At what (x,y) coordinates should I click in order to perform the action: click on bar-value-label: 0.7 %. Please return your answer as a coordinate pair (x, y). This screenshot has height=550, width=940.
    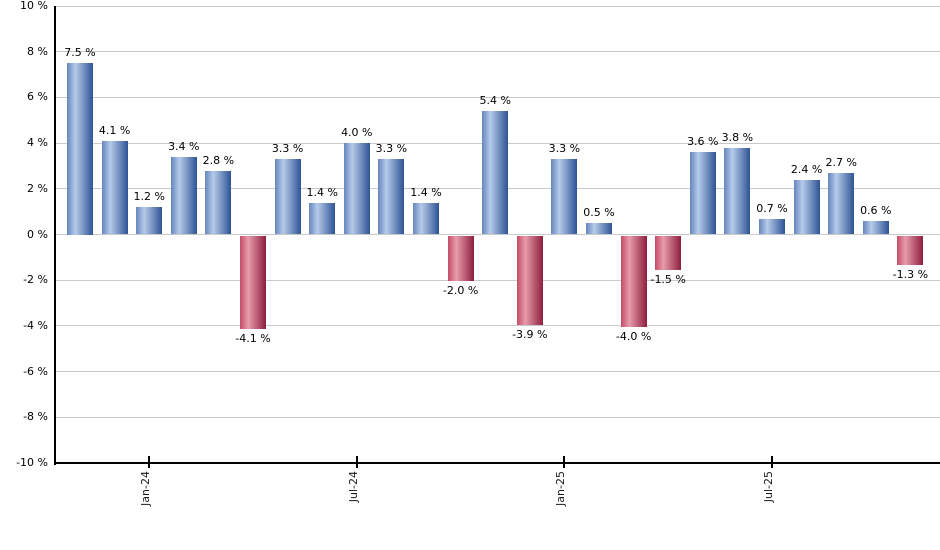
    Looking at the image, I should click on (772, 208).